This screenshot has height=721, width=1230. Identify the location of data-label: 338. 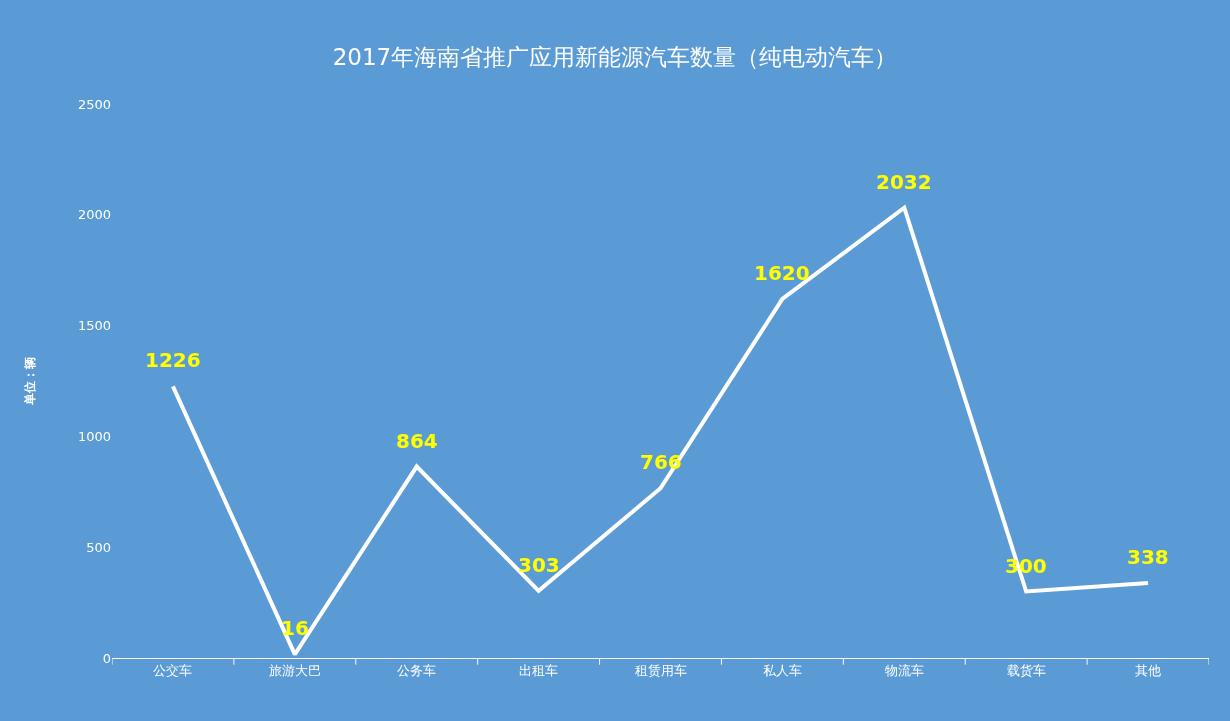
(1148, 557).